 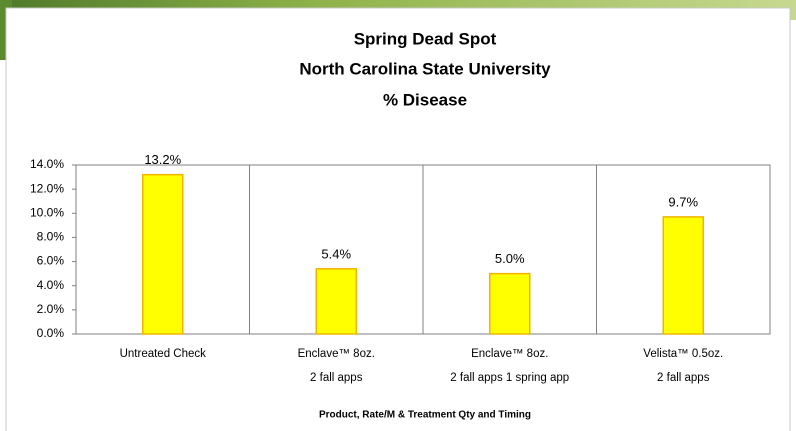 I want to click on y-tick-label: 10.0%, so click(x=47, y=212).